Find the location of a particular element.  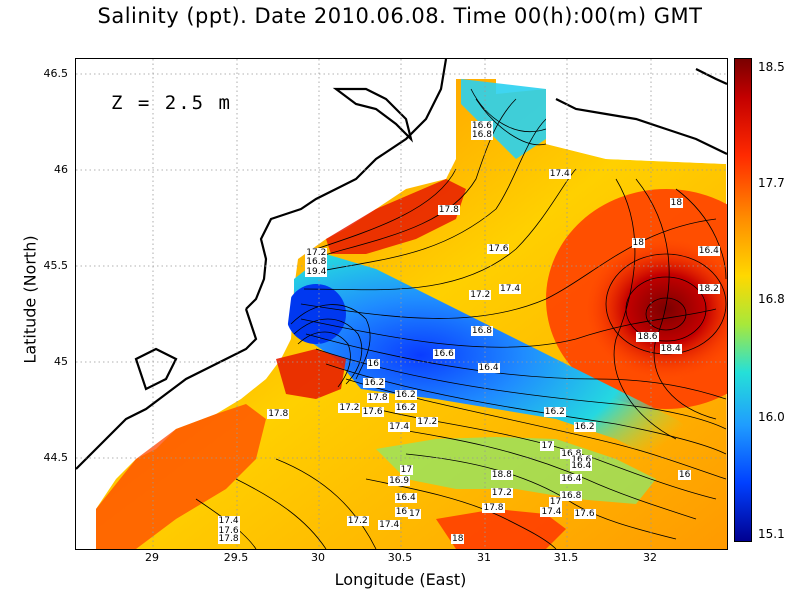

coastal-red-patch is located at coordinates (311, 374).